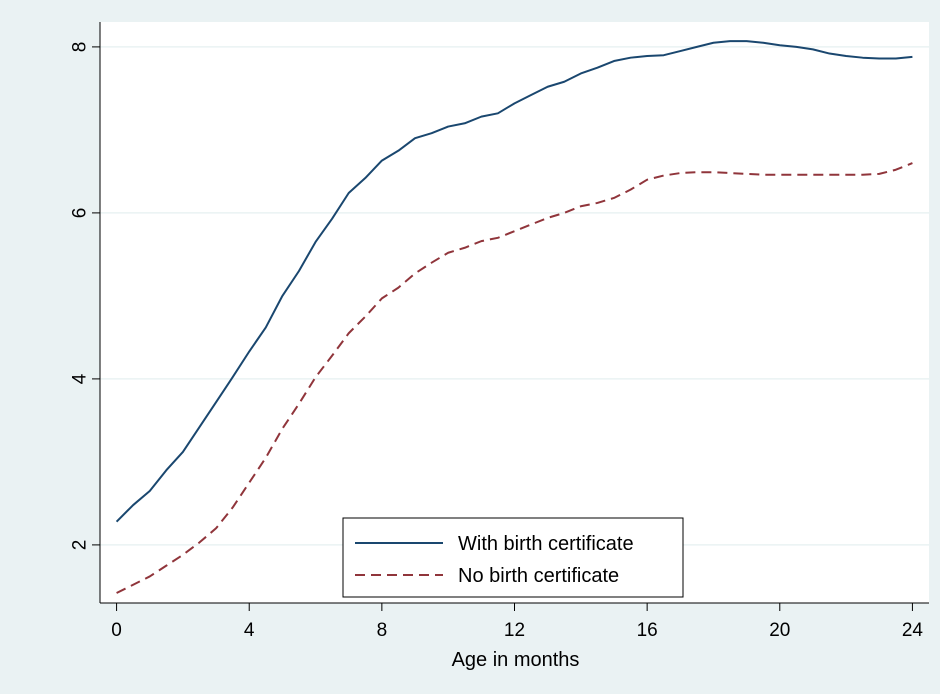  Describe the element at coordinates (546, 544) in the screenshot. I see `legend-label-with-birth-certificate: With birth certificate` at that location.